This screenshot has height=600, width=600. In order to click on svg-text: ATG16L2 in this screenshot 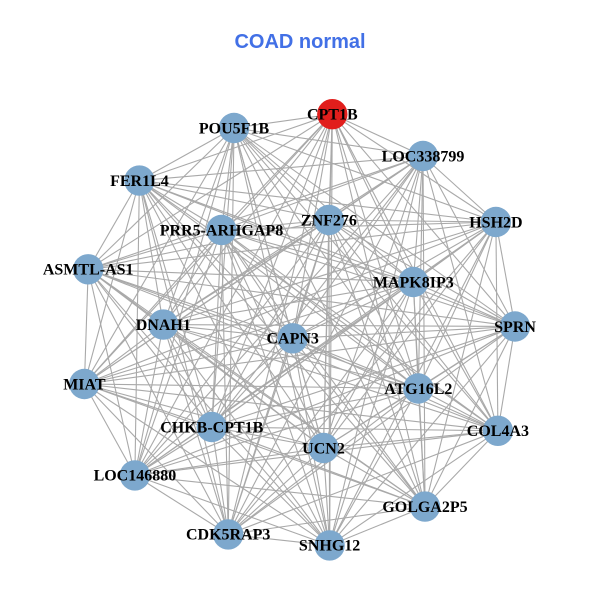, I will do `click(418, 389)`.